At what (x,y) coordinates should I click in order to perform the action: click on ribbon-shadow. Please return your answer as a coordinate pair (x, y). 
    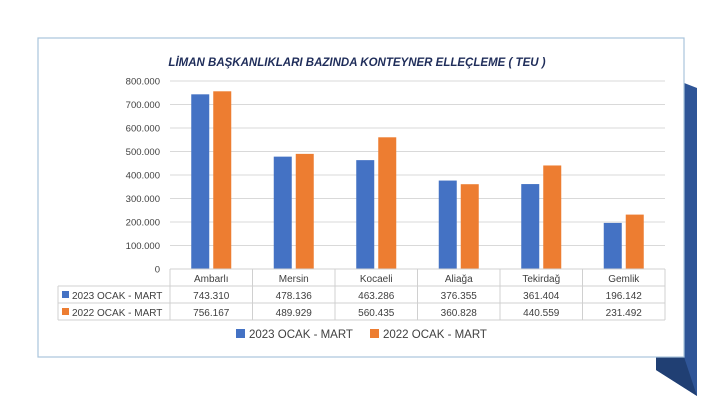
    Looking at the image, I should click on (676, 376).